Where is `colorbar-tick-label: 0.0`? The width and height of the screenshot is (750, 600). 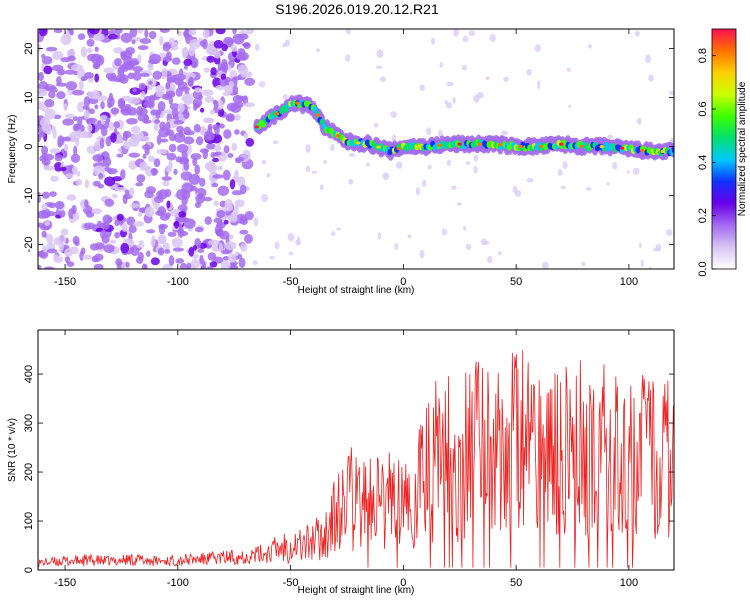 colorbar-tick-label: 0.0 is located at coordinates (703, 268).